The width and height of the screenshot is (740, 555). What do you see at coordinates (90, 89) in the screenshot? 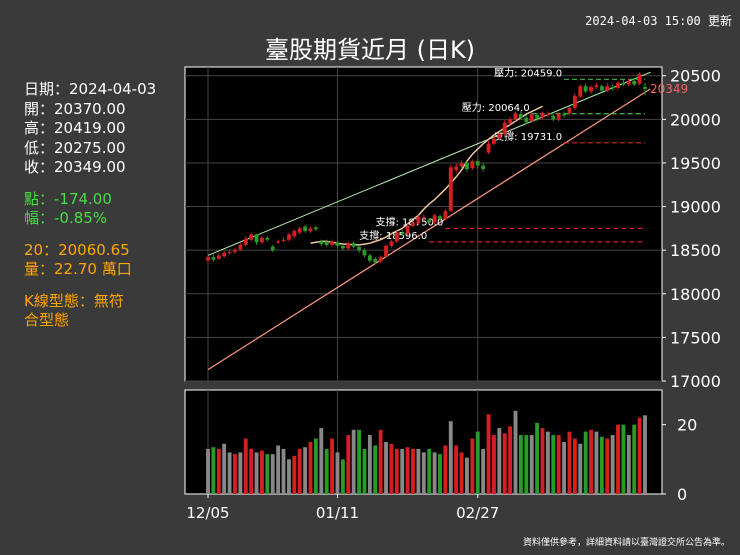
I see `info-date: 日期：2024-04-03` at bounding box center [90, 89].